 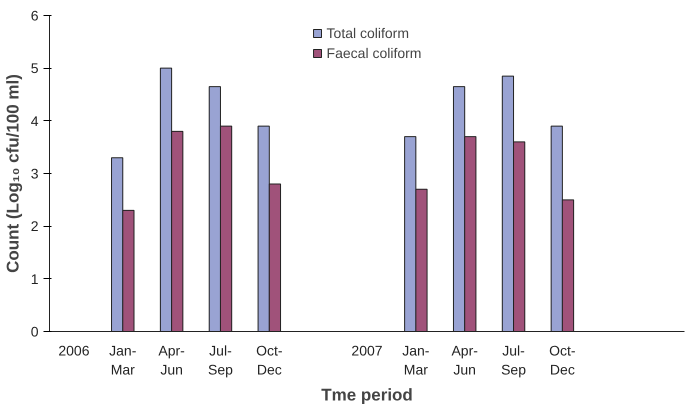 I want to click on x-axis-title: Tme period, so click(x=367, y=395).